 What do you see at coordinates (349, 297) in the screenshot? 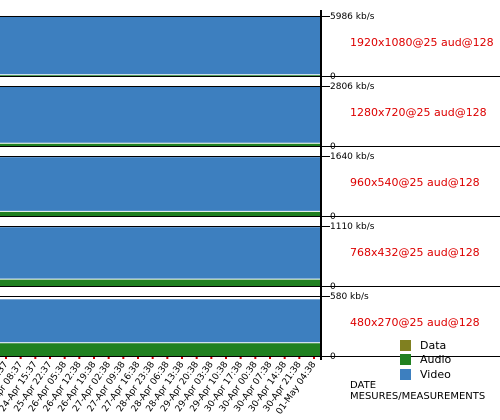
I see `panel-max-label-4: 580 kb/s` at bounding box center [349, 297].